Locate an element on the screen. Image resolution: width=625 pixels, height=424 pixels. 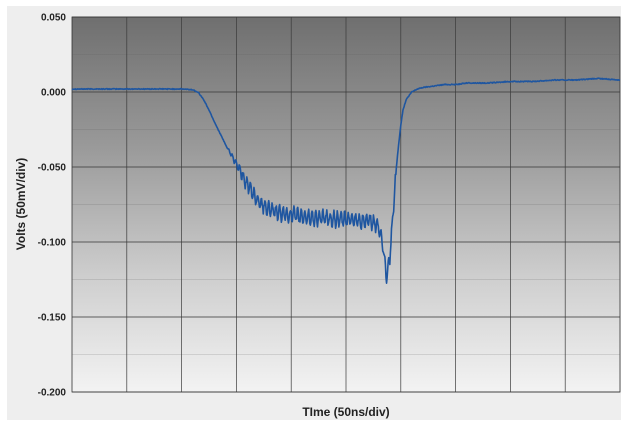
x-axis-title: TIme (50ns/div) is located at coordinates (345, 412).